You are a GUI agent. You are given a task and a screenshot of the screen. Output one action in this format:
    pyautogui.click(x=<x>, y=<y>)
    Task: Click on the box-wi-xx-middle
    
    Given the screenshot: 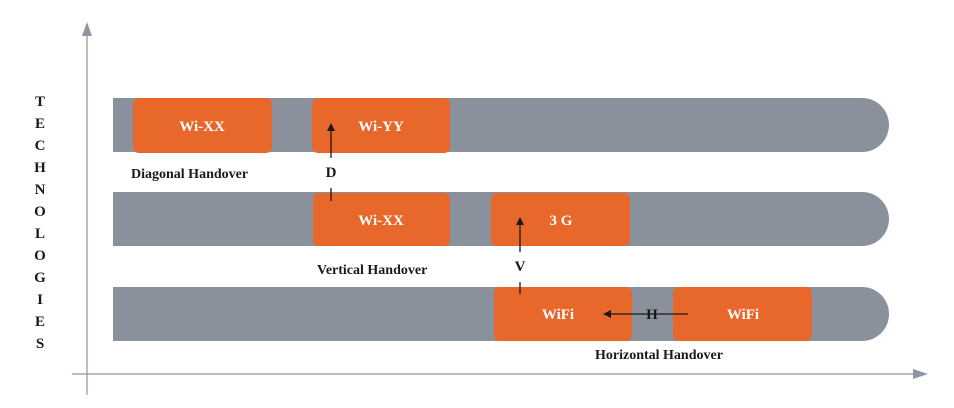 What is the action you would take?
    pyautogui.click(x=381, y=219)
    